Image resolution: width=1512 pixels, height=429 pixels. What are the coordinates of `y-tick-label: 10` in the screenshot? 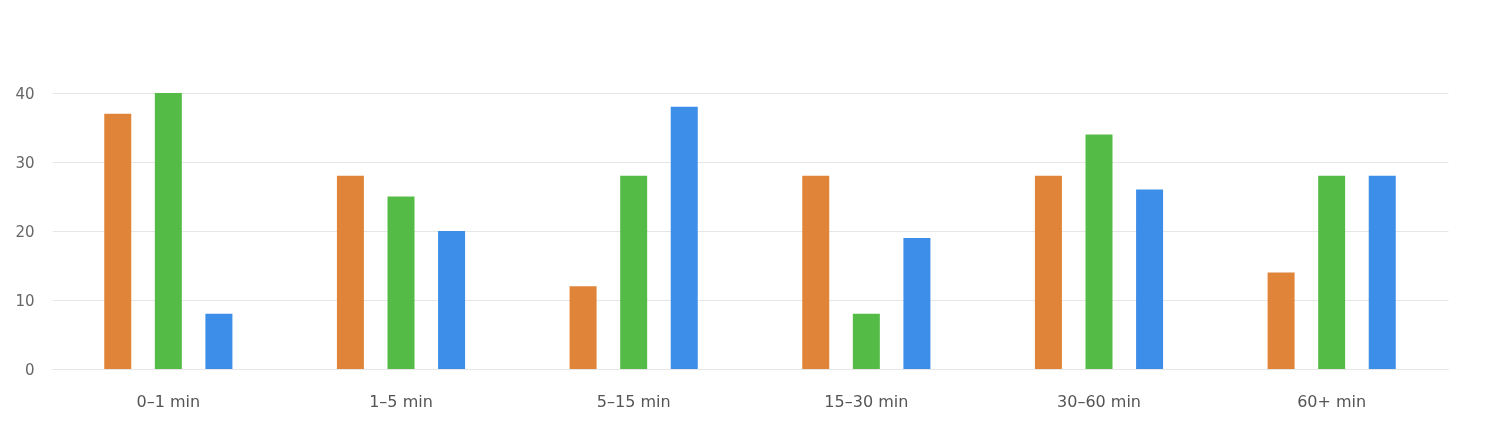 It's located at (25, 300).